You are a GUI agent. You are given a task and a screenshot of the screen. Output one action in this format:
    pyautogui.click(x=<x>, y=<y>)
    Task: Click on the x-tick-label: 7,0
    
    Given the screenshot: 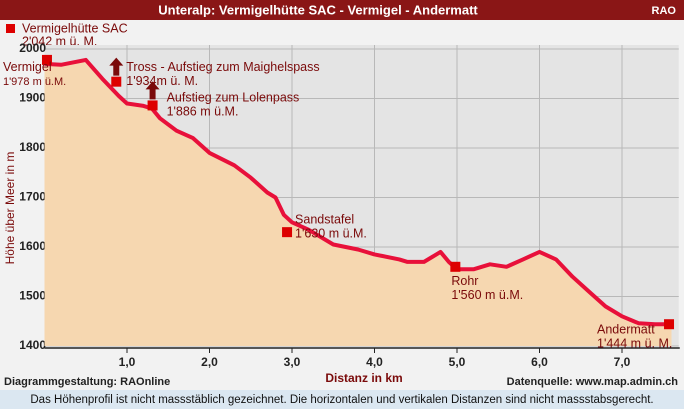 What is the action you would take?
    pyautogui.click(x=622, y=362)
    